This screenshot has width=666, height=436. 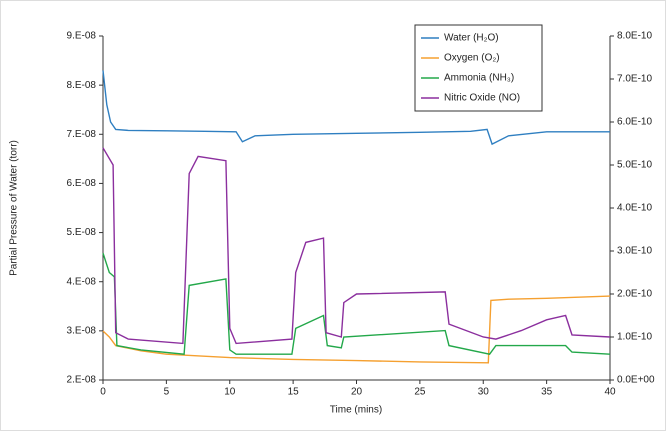 What do you see at coordinates (634, 294) in the screenshot?
I see `y2-tick-label: 2.0E-10` at bounding box center [634, 294].